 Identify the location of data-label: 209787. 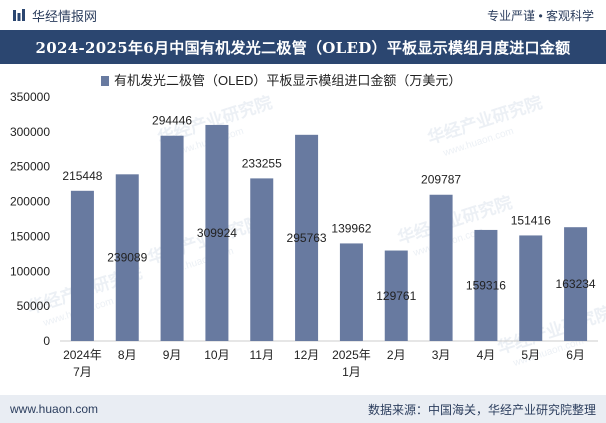
(441, 180).